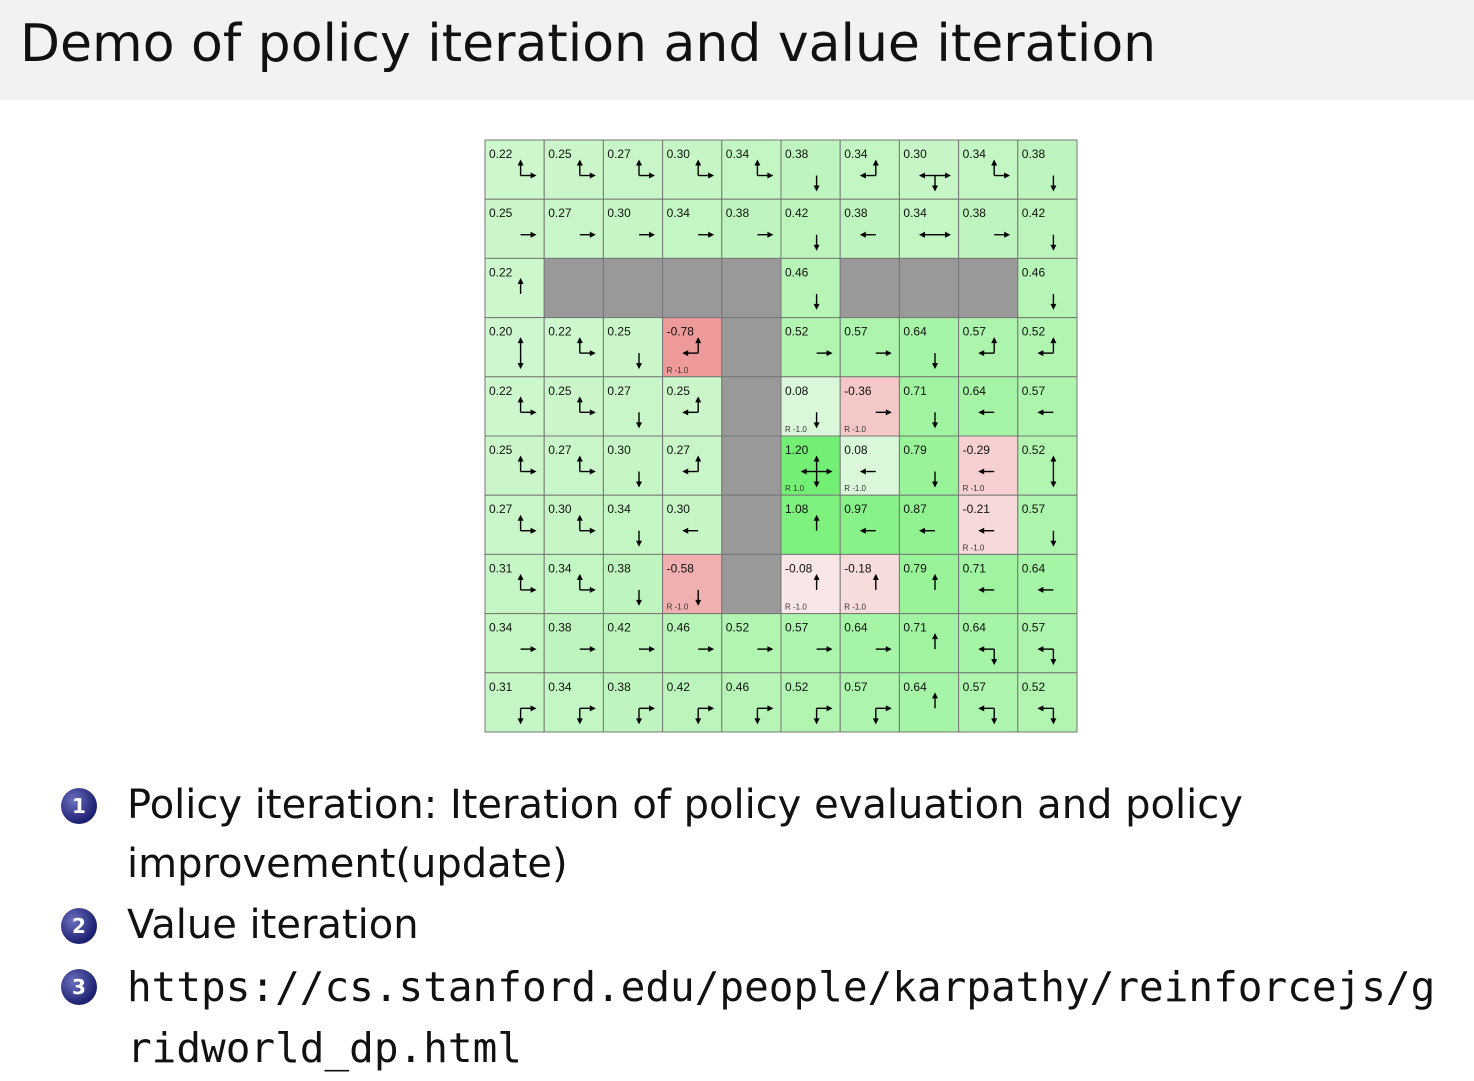 The width and height of the screenshot is (1474, 1081). Describe the element at coordinates (560, 213) in the screenshot. I see `cell-value: 0.27` at that location.